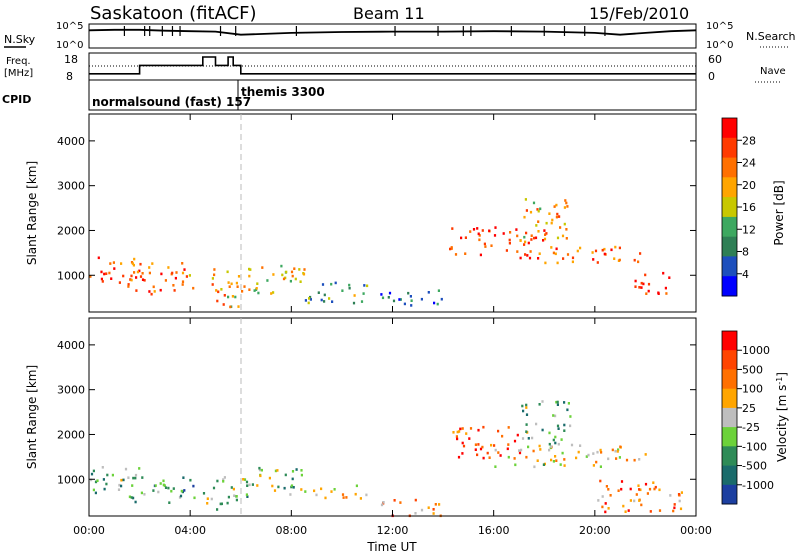  What do you see at coordinates (756, 350) in the screenshot?
I see `colorbar-tick-label: 1000` at bounding box center [756, 350].